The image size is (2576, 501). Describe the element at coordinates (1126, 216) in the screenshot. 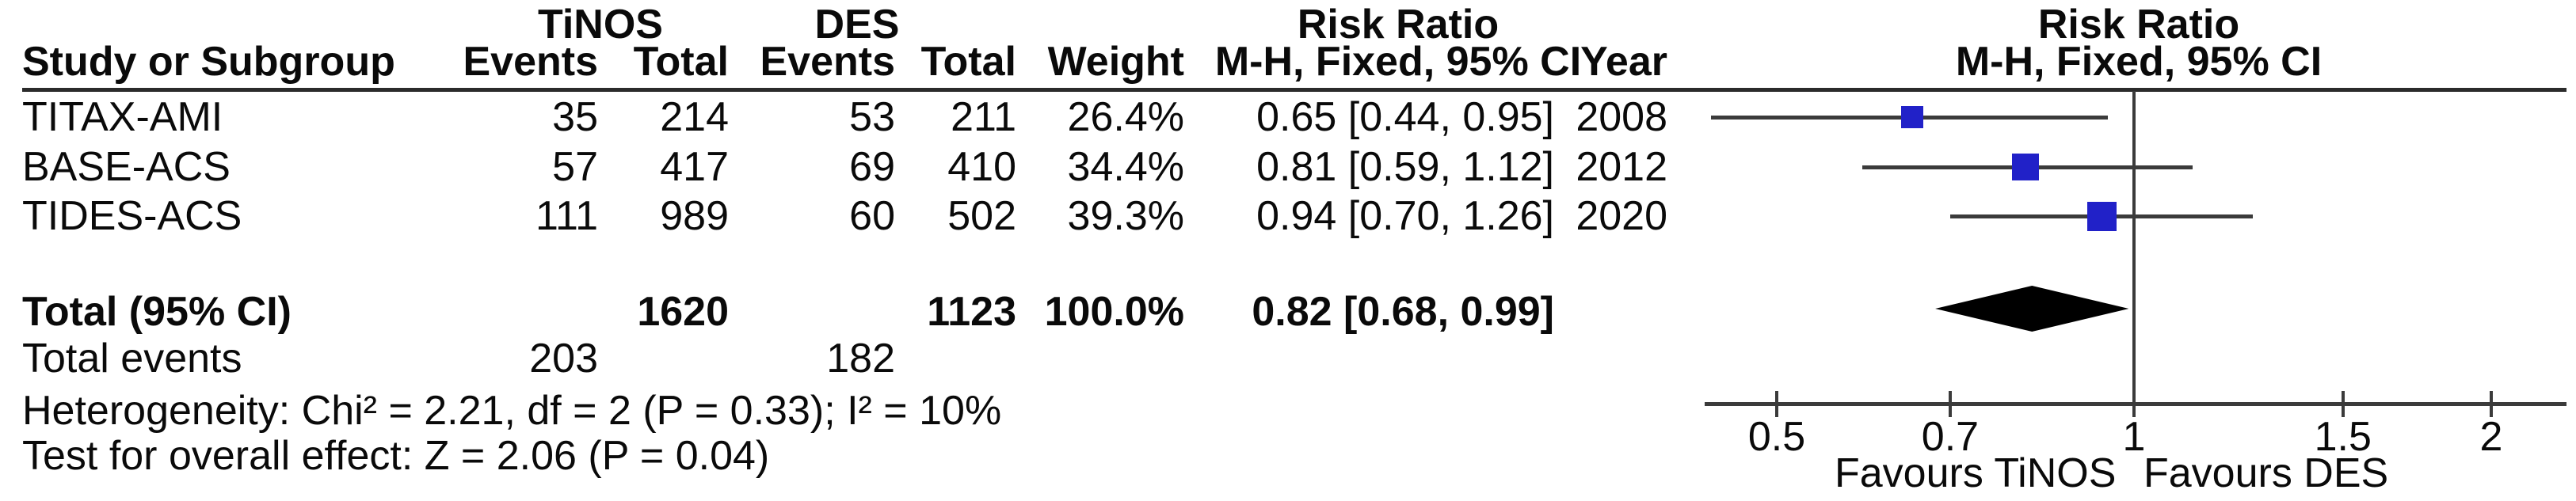

I see `weight-value: 39.3%` at that location.